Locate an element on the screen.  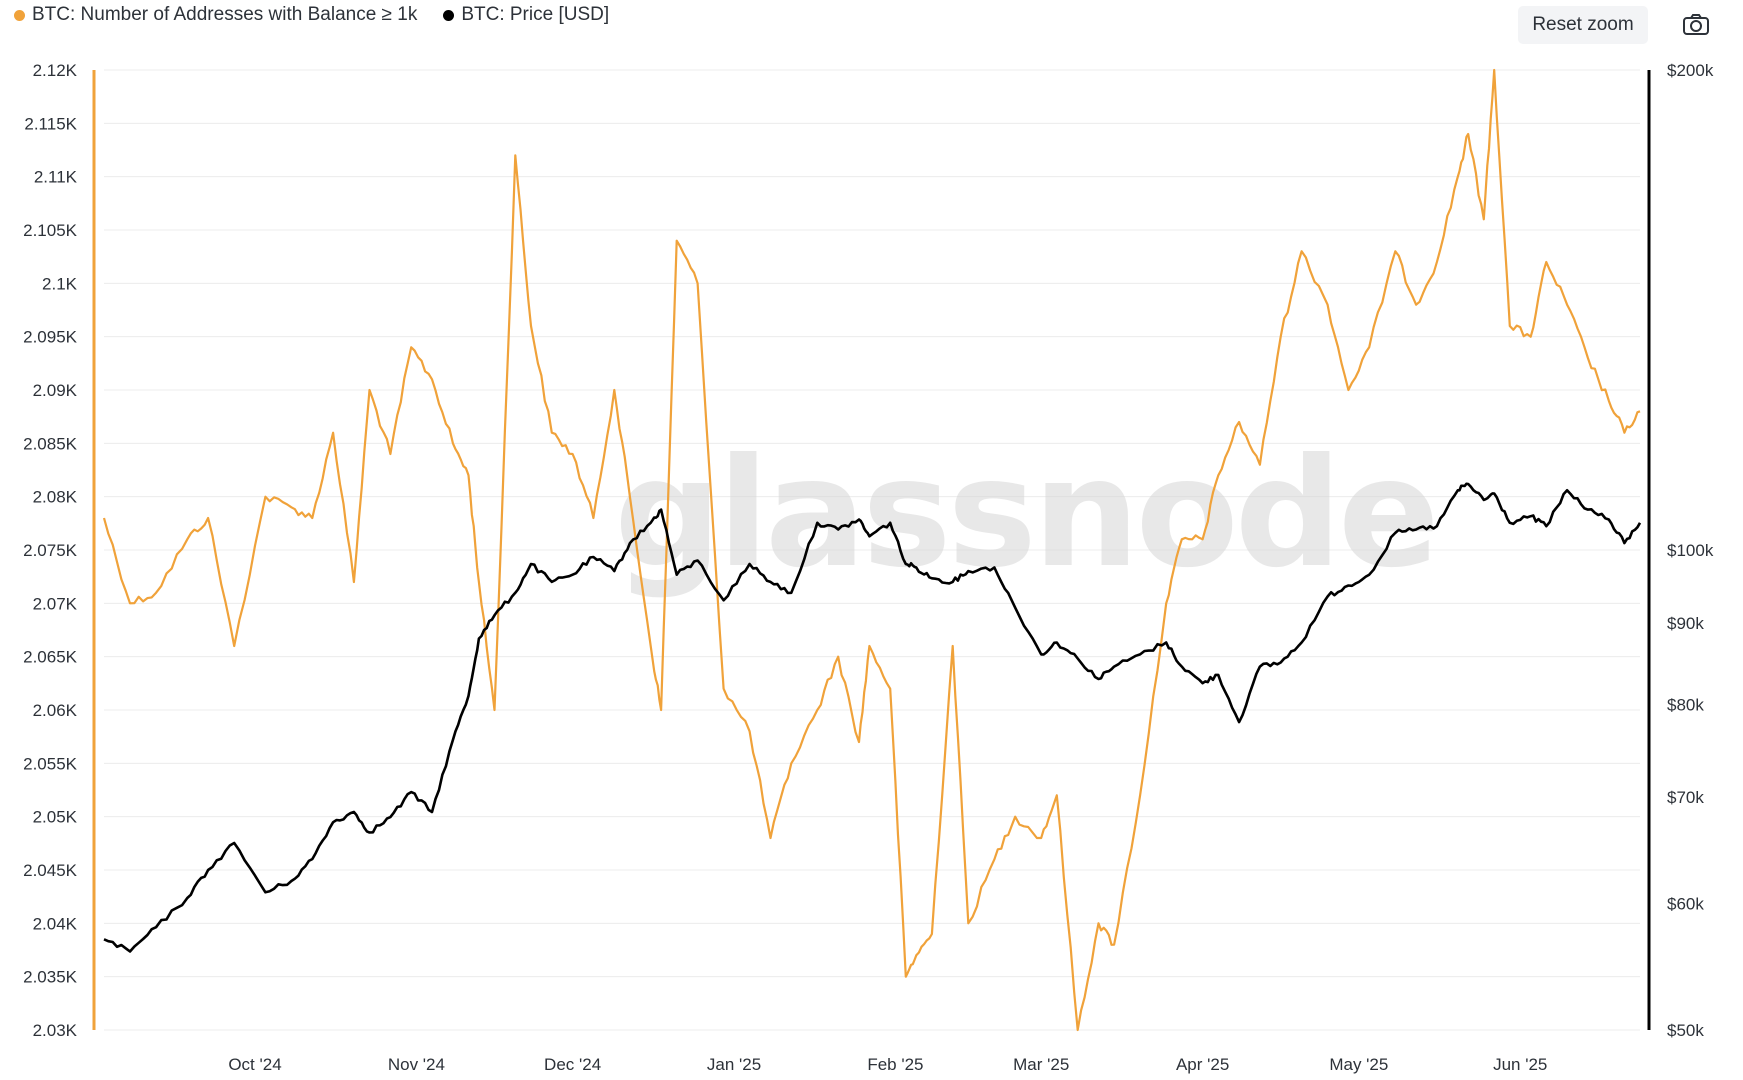
x-tick-label: Mar '25 is located at coordinates (1041, 1064).